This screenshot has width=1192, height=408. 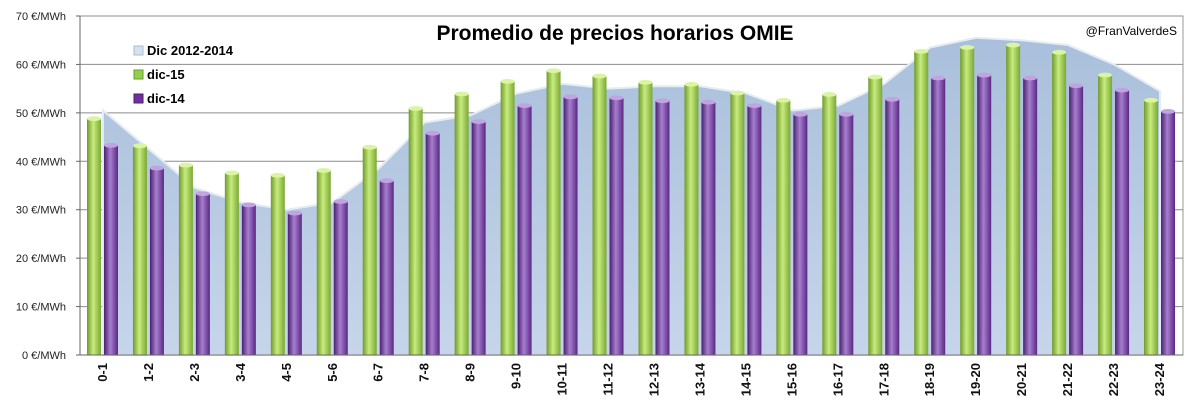 What do you see at coordinates (190, 50) in the screenshot?
I see `legend-label: Dic 2012-2014` at bounding box center [190, 50].